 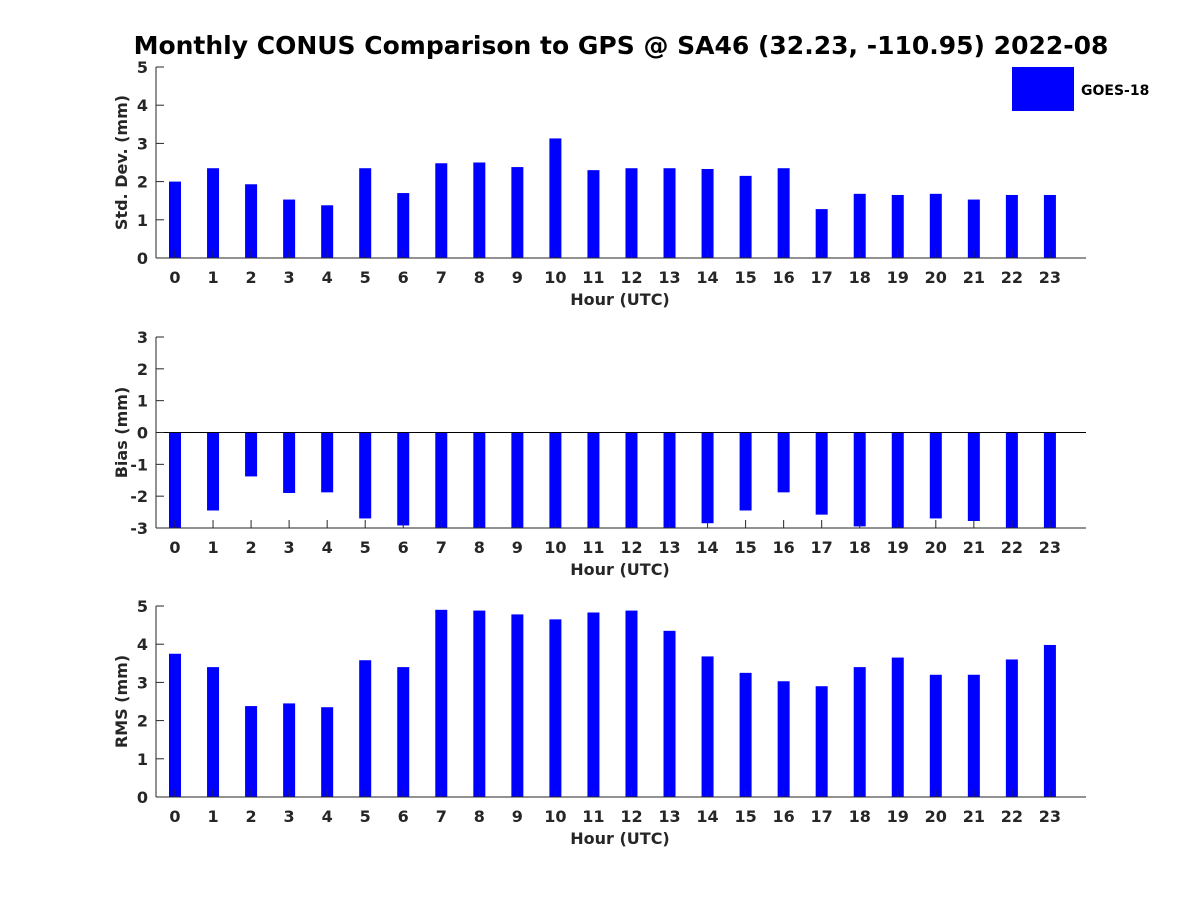 I want to click on x-tick-label: 11, so click(x=593, y=277).